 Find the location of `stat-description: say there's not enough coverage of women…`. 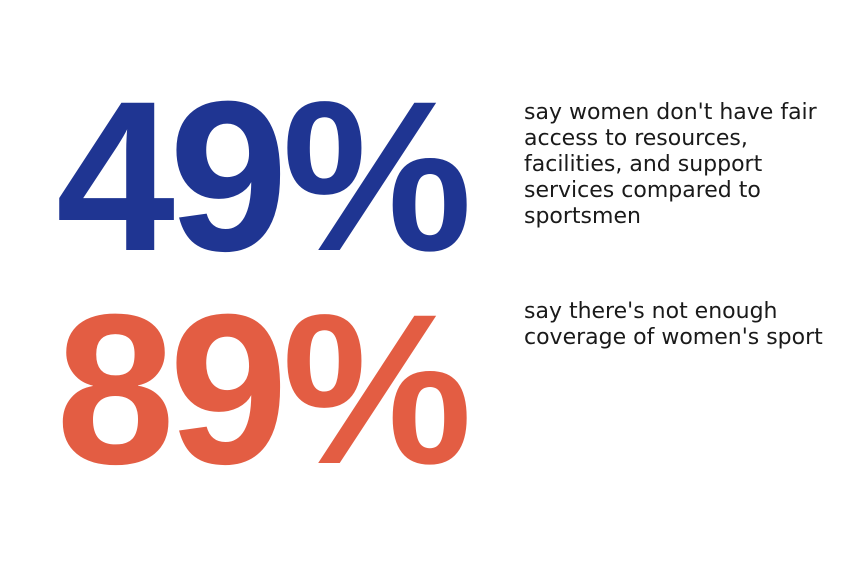

stat-description: say there's not enough coverage of women… is located at coordinates (673, 324).